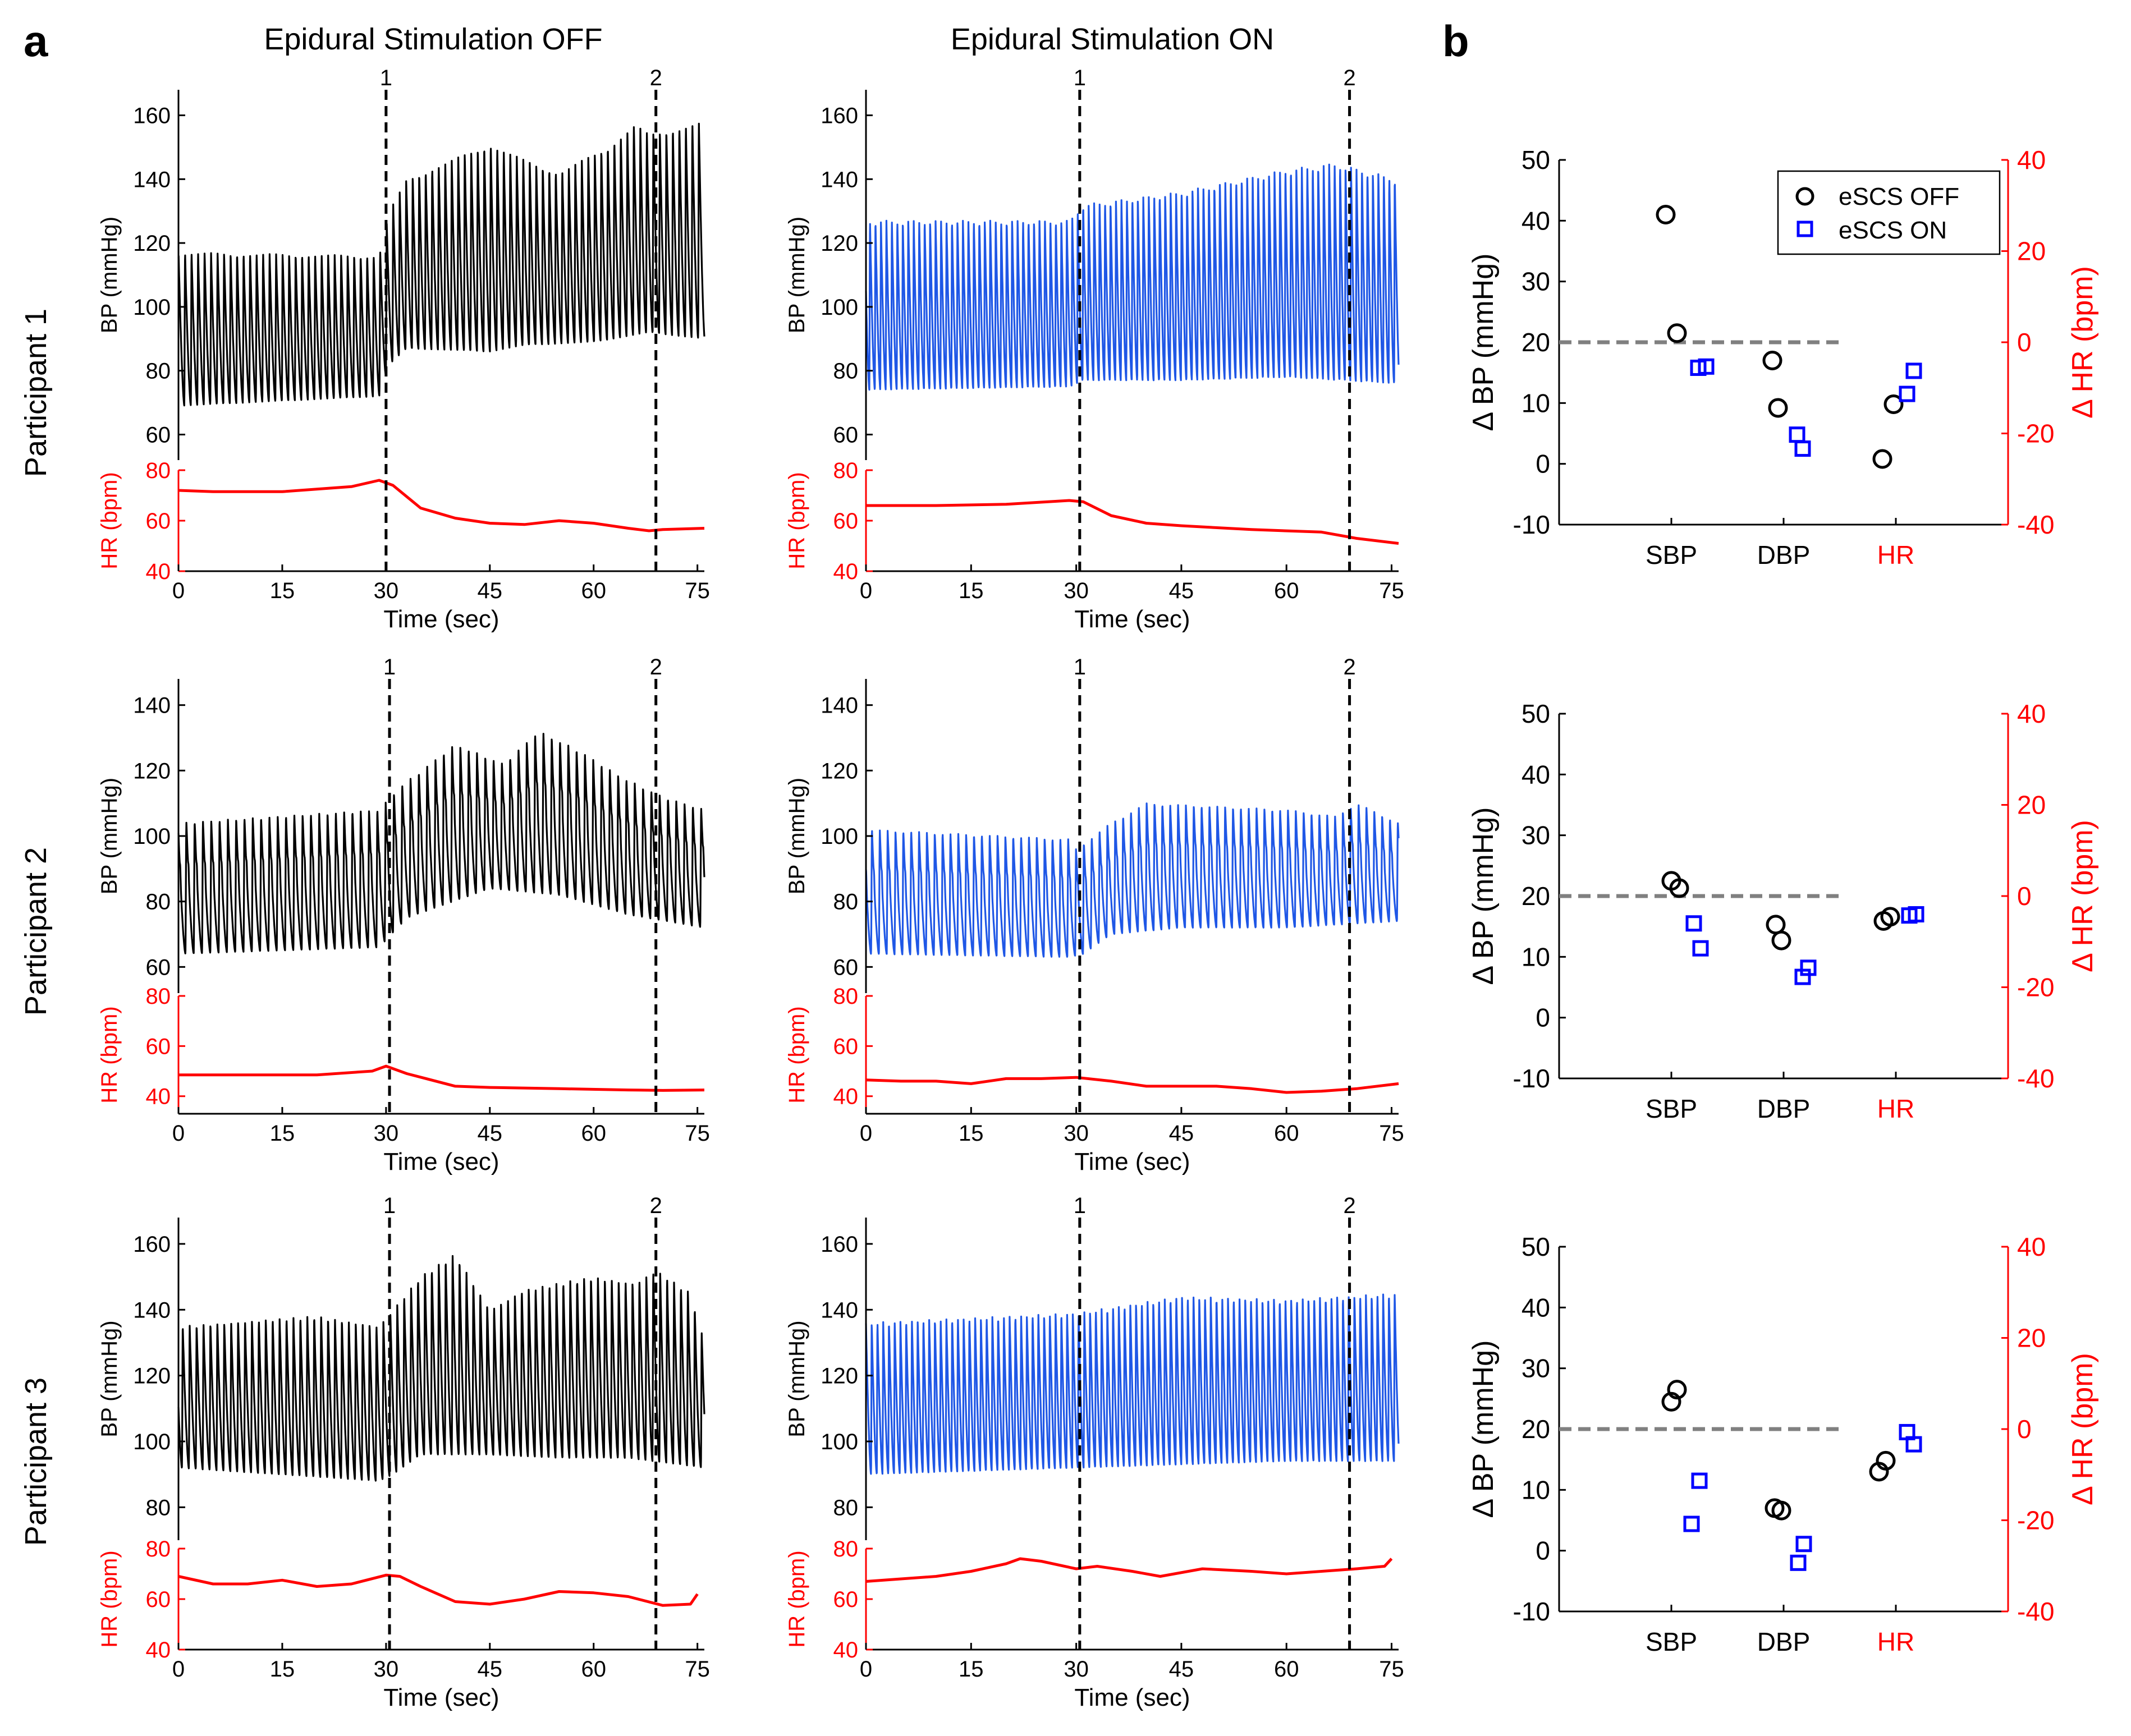  What do you see at coordinates (2031, 251) in the screenshot?
I see `right-y-tick-label: 20` at bounding box center [2031, 251].